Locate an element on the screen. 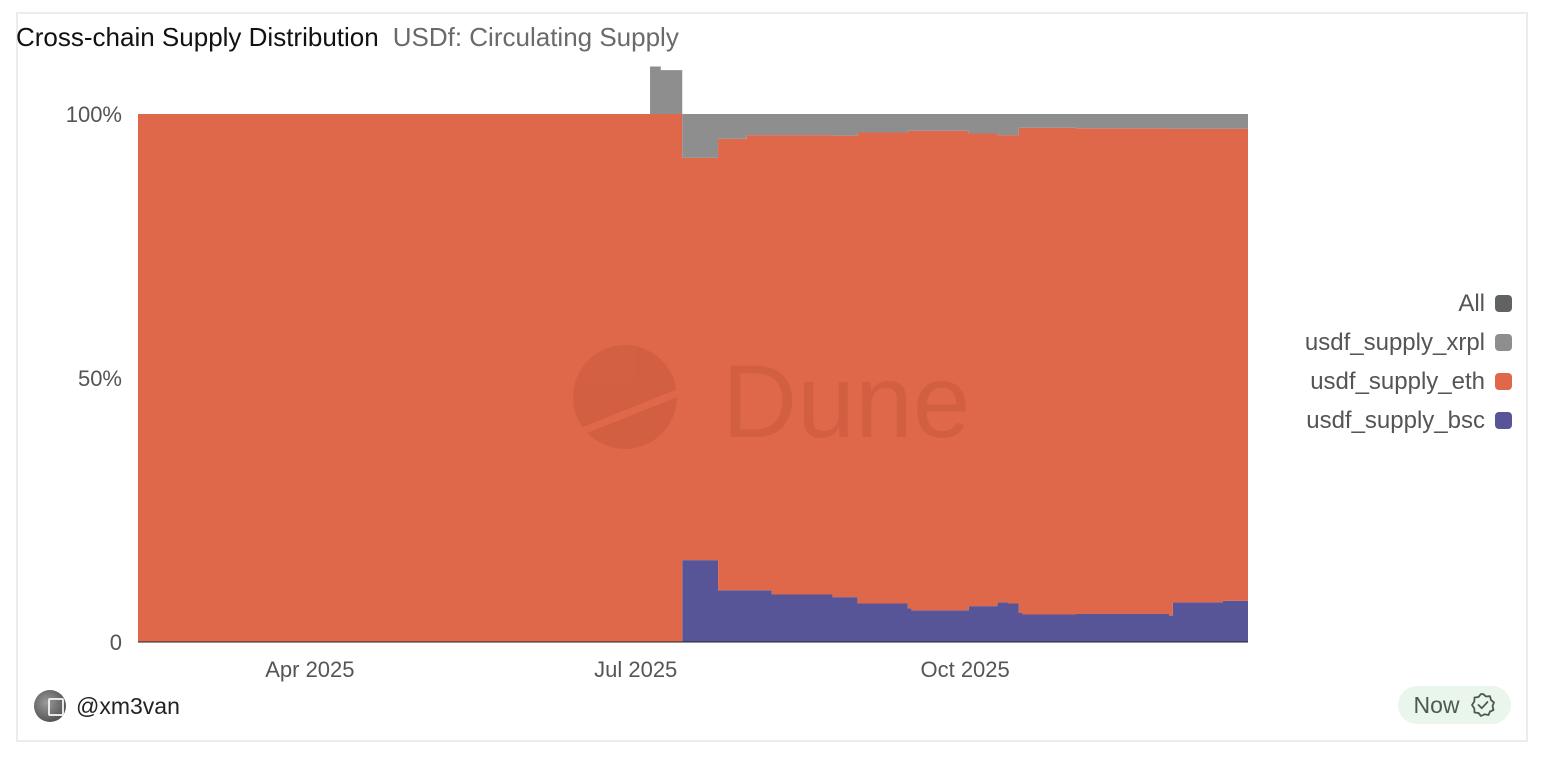  freshness-badge: Now is located at coordinates (1454, 705).